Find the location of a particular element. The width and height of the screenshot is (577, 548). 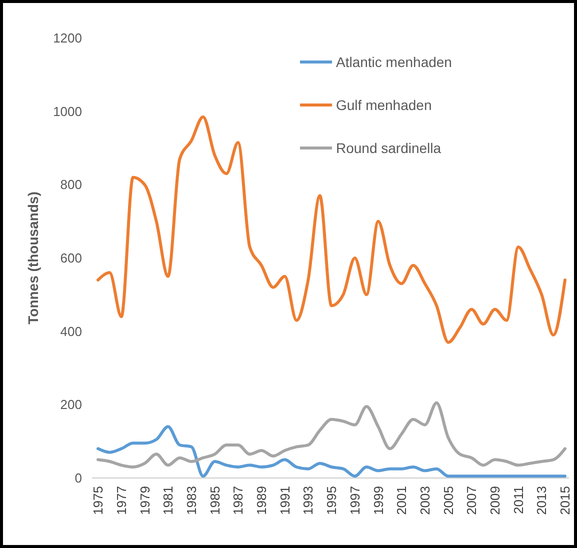

x-tick-label: 1999 is located at coordinates (378, 500).